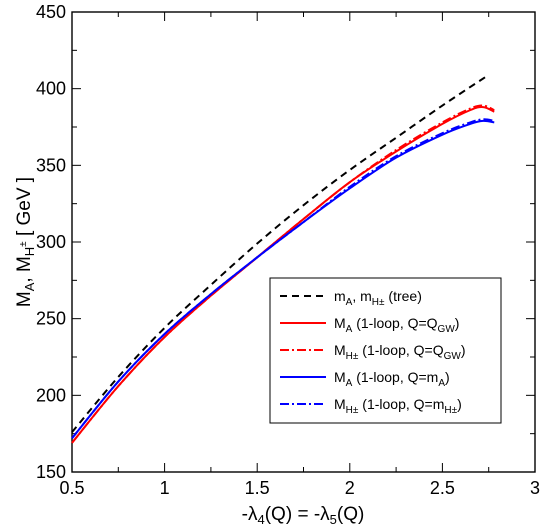 This screenshot has width=543, height=530. I want to click on y-tick-label: 400, so click(51, 89).